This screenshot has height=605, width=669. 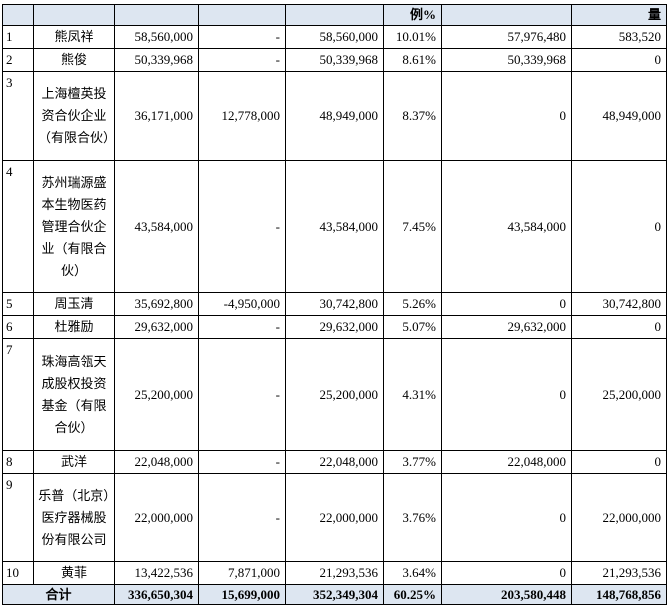 What do you see at coordinates (74, 60) in the screenshot?
I see `cell-shareholder-name: 熊俊` at bounding box center [74, 60].